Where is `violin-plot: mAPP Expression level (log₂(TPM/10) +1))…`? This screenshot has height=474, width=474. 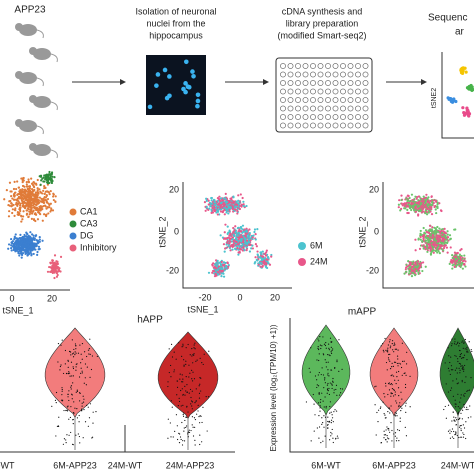
violin-plot: mAPP Expression level (log₂(TPM/10) +1))… is located at coordinates (371, 388).